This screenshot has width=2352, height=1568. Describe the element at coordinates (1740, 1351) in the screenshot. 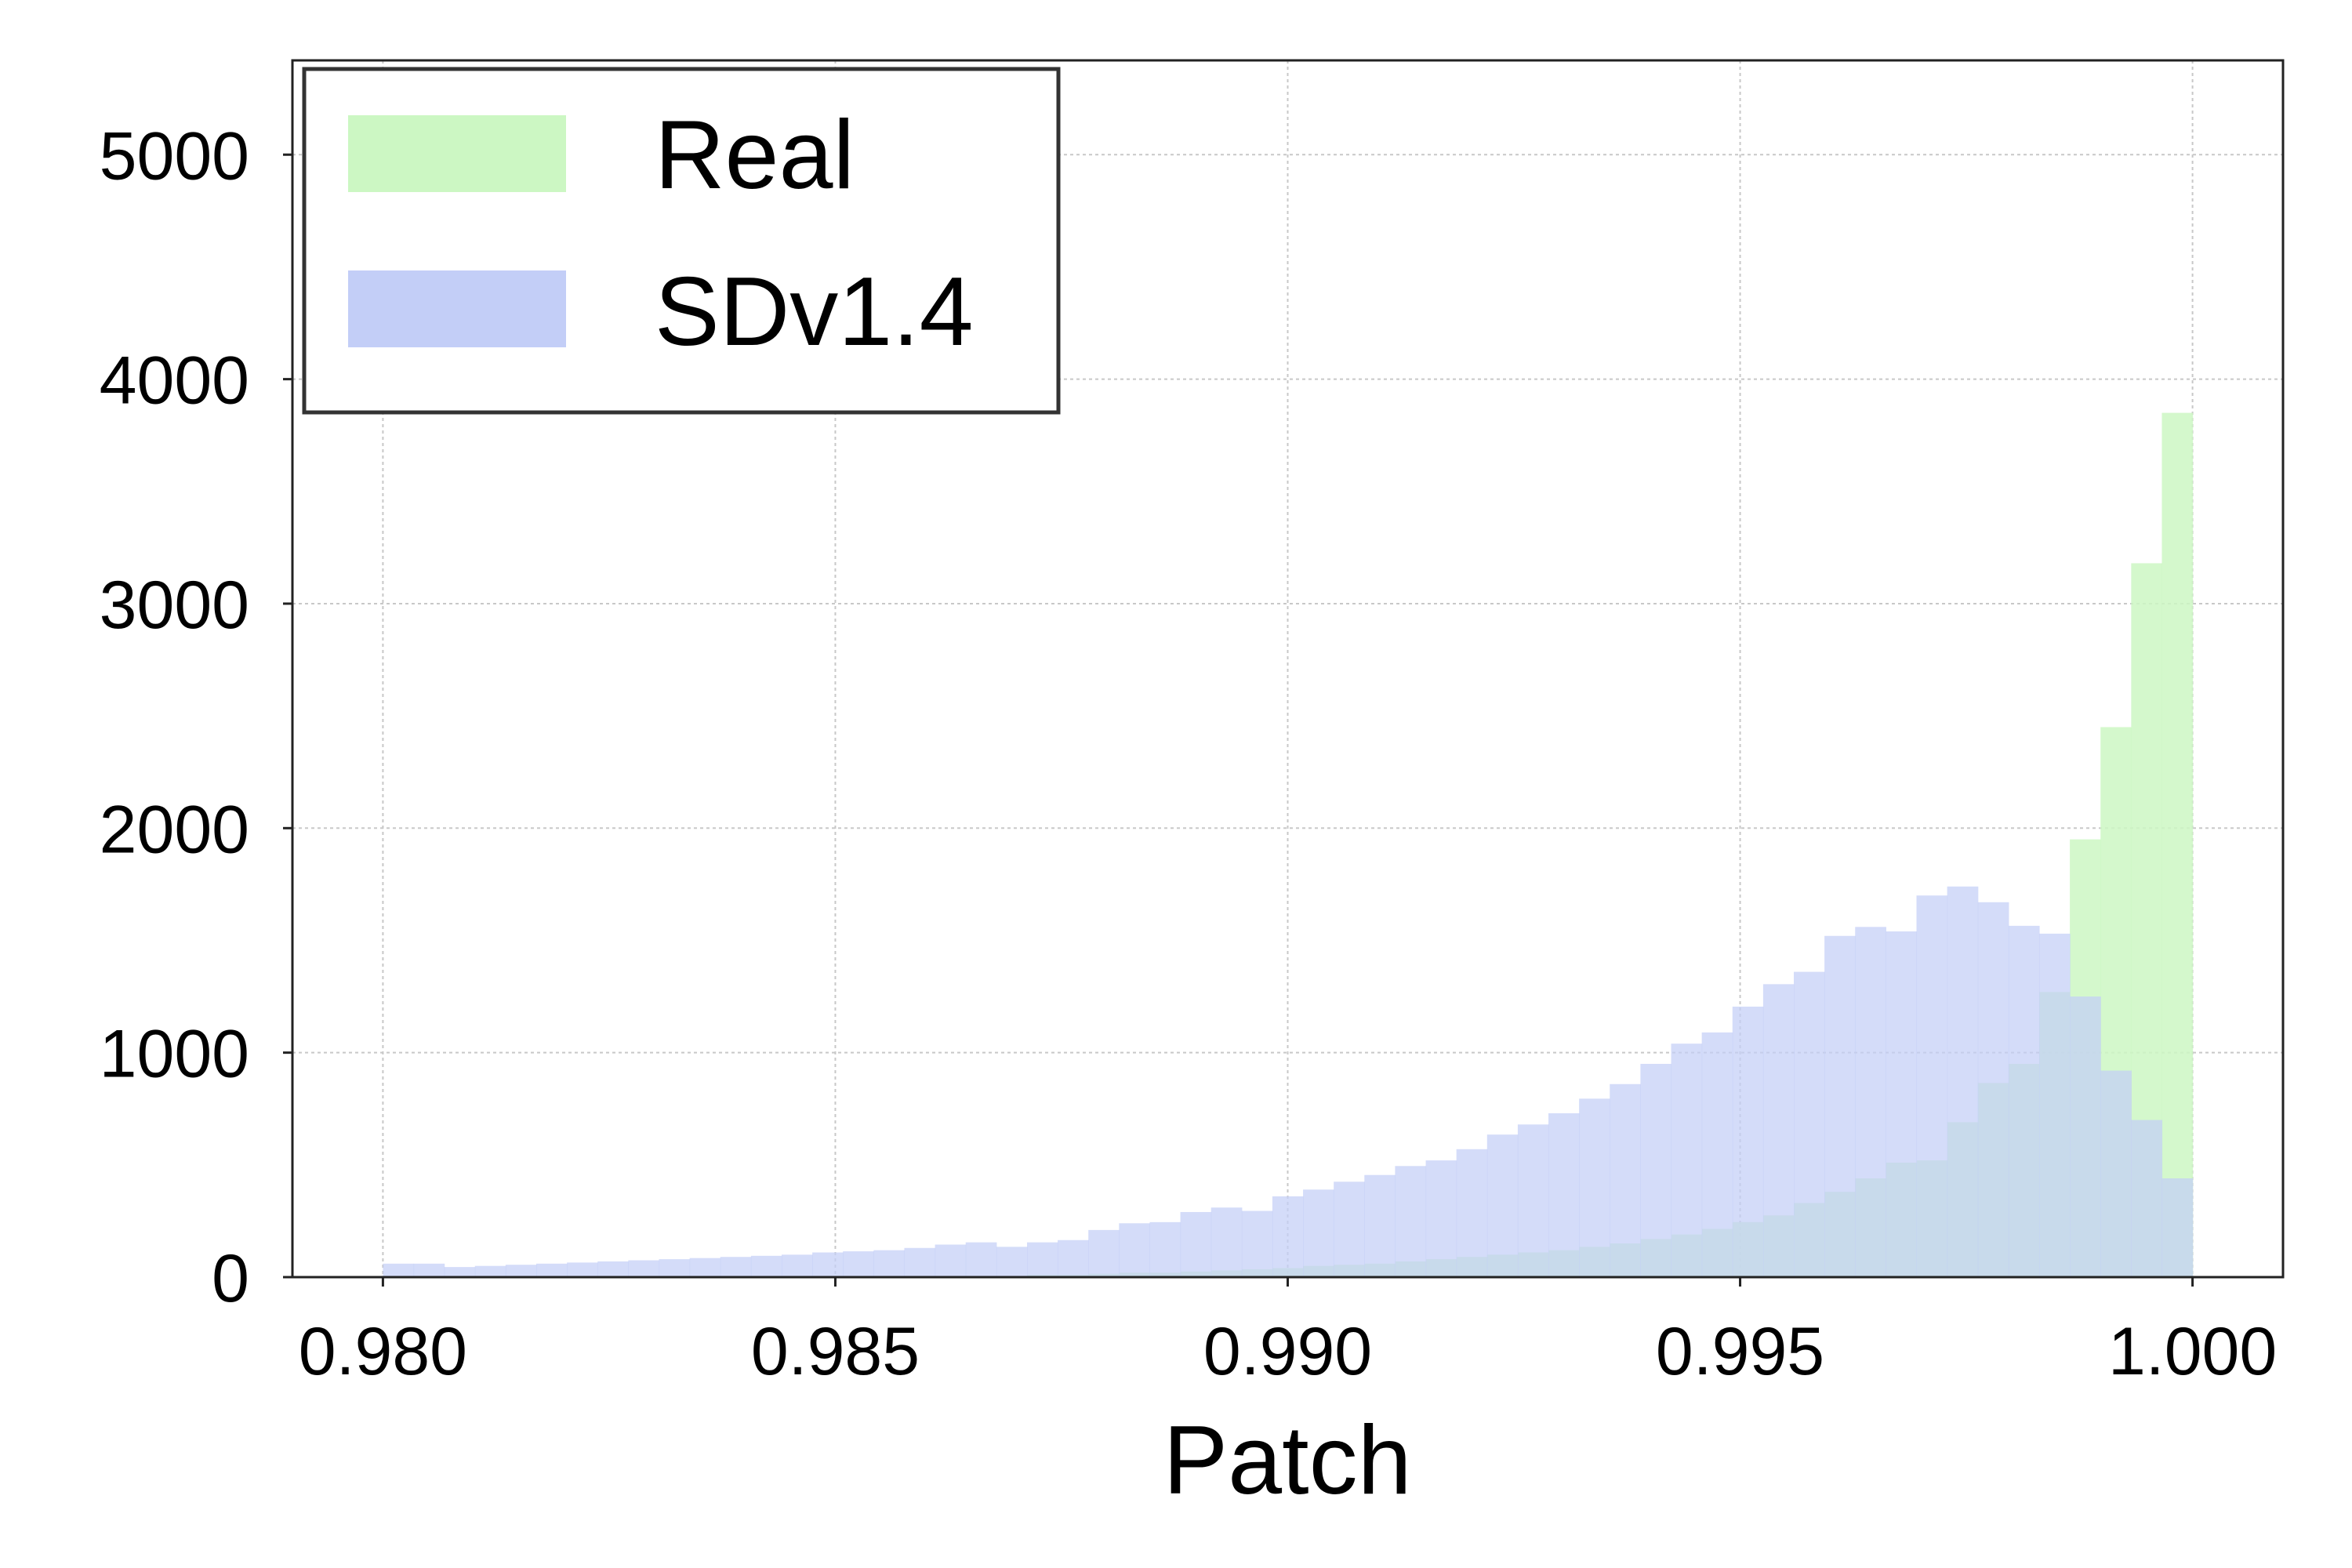

I see `x-tick-label: 0.995` at that location.